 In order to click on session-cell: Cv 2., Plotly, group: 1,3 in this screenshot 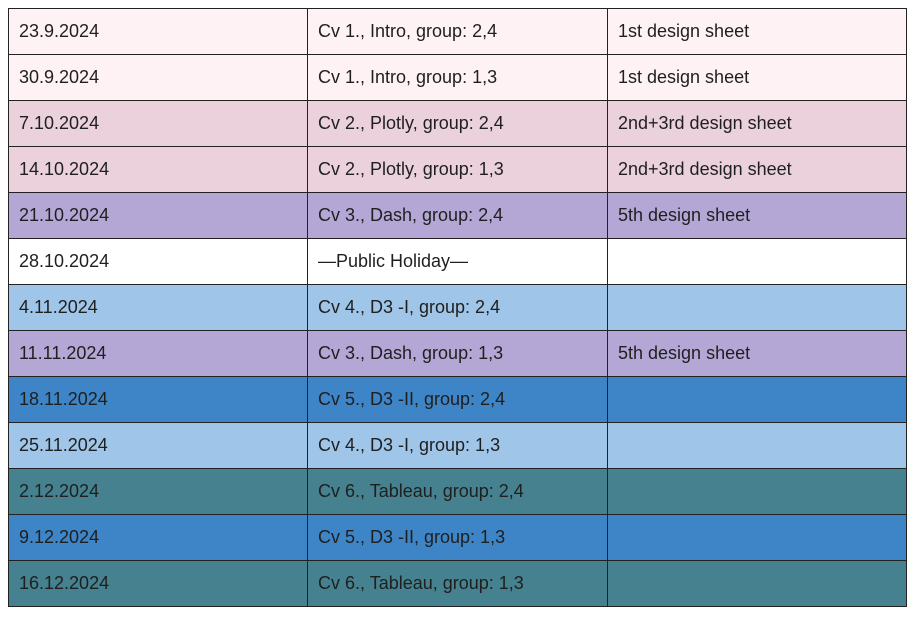, I will do `click(457, 169)`.